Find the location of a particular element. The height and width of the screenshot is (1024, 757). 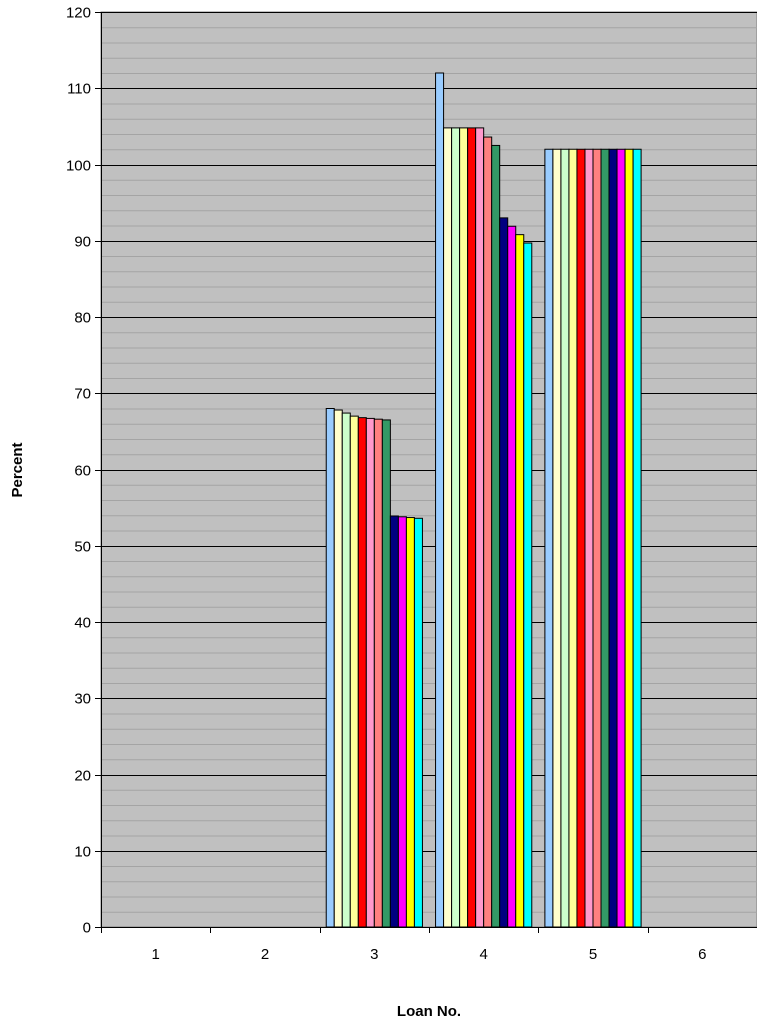

y-axis-title: Percent is located at coordinates (17, 469).